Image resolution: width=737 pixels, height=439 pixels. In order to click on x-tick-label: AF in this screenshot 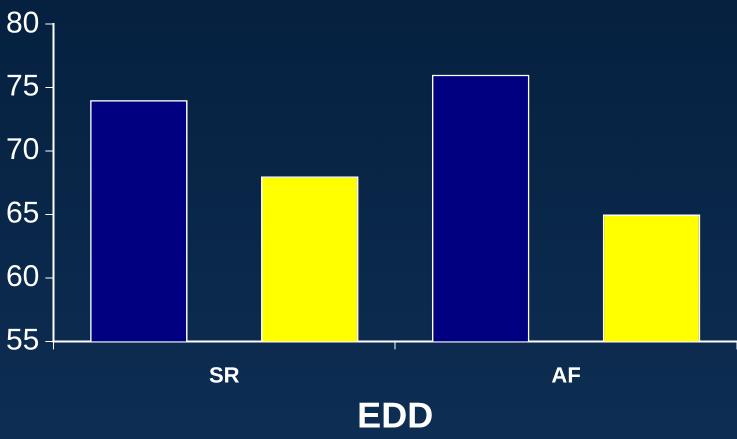, I will do `click(566, 375)`.